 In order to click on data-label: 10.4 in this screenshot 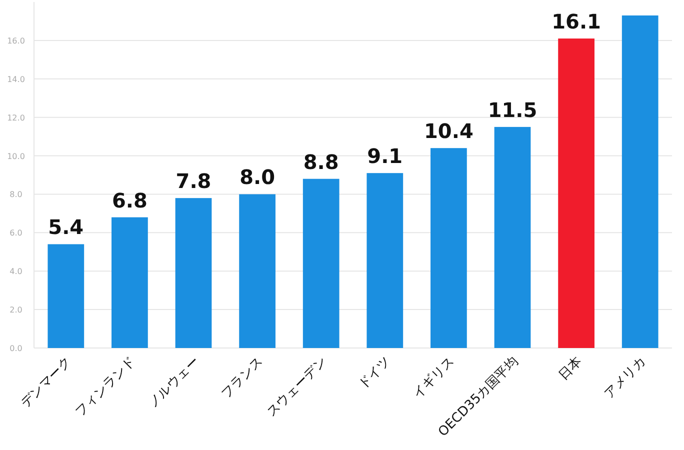, I will do `click(449, 131)`.